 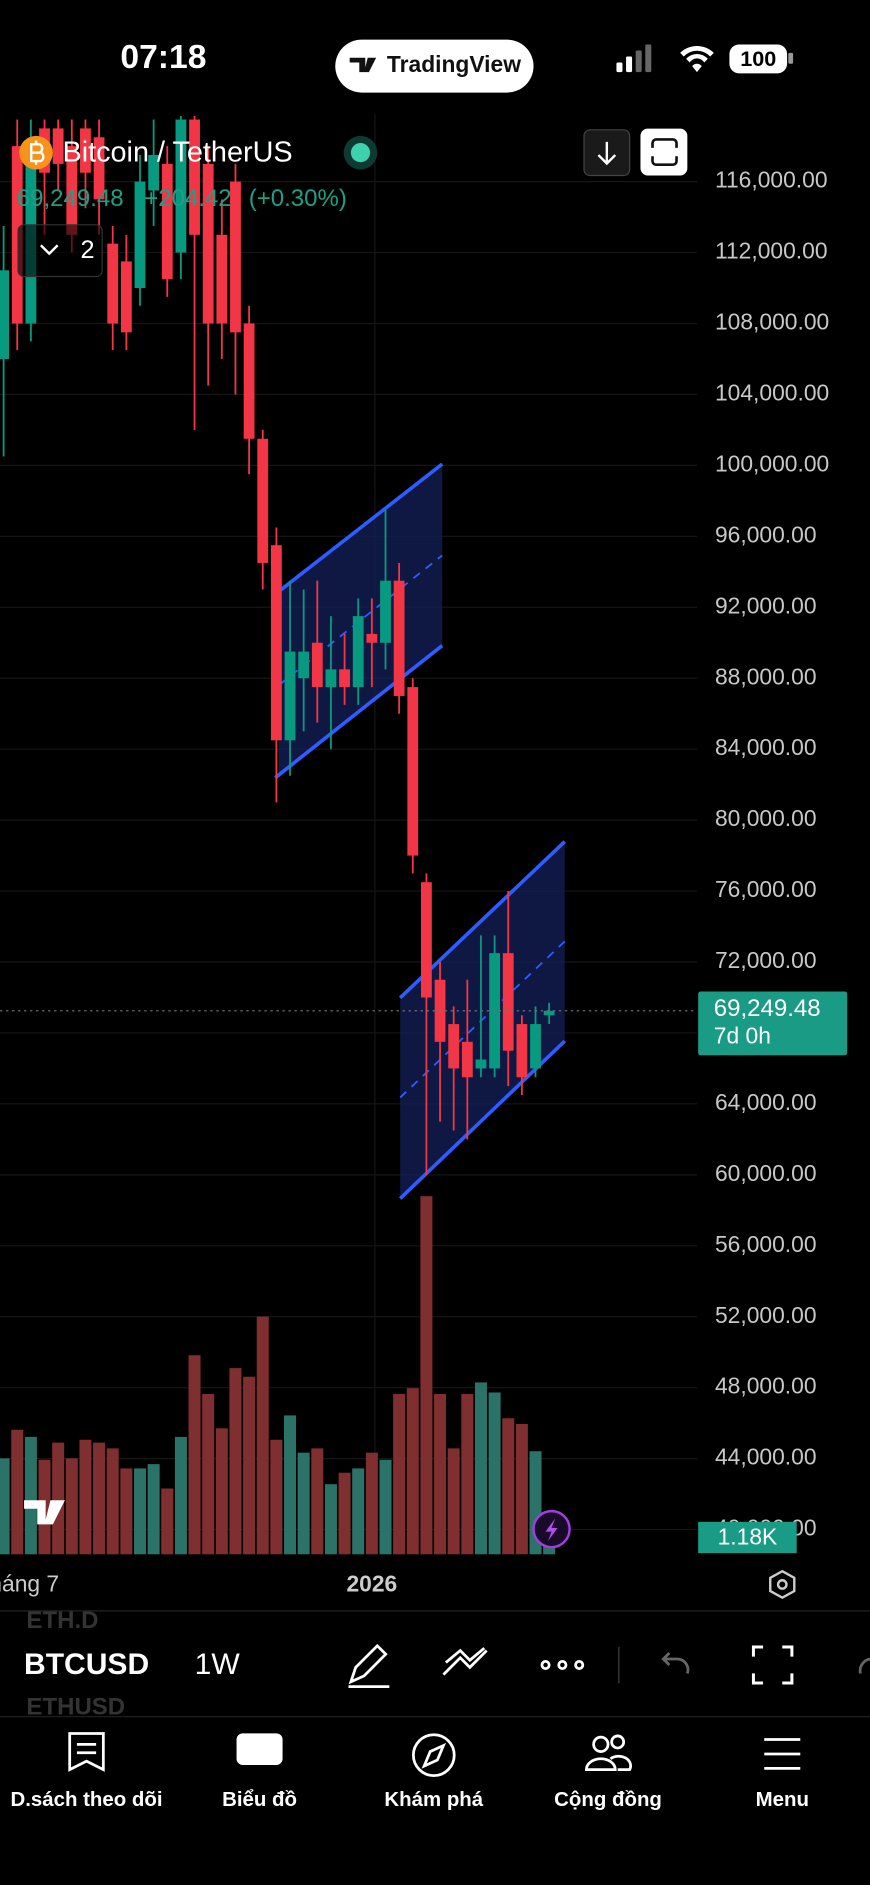 What do you see at coordinates (772, 322) in the screenshot?
I see `y-tick-label: 108,000.00` at bounding box center [772, 322].